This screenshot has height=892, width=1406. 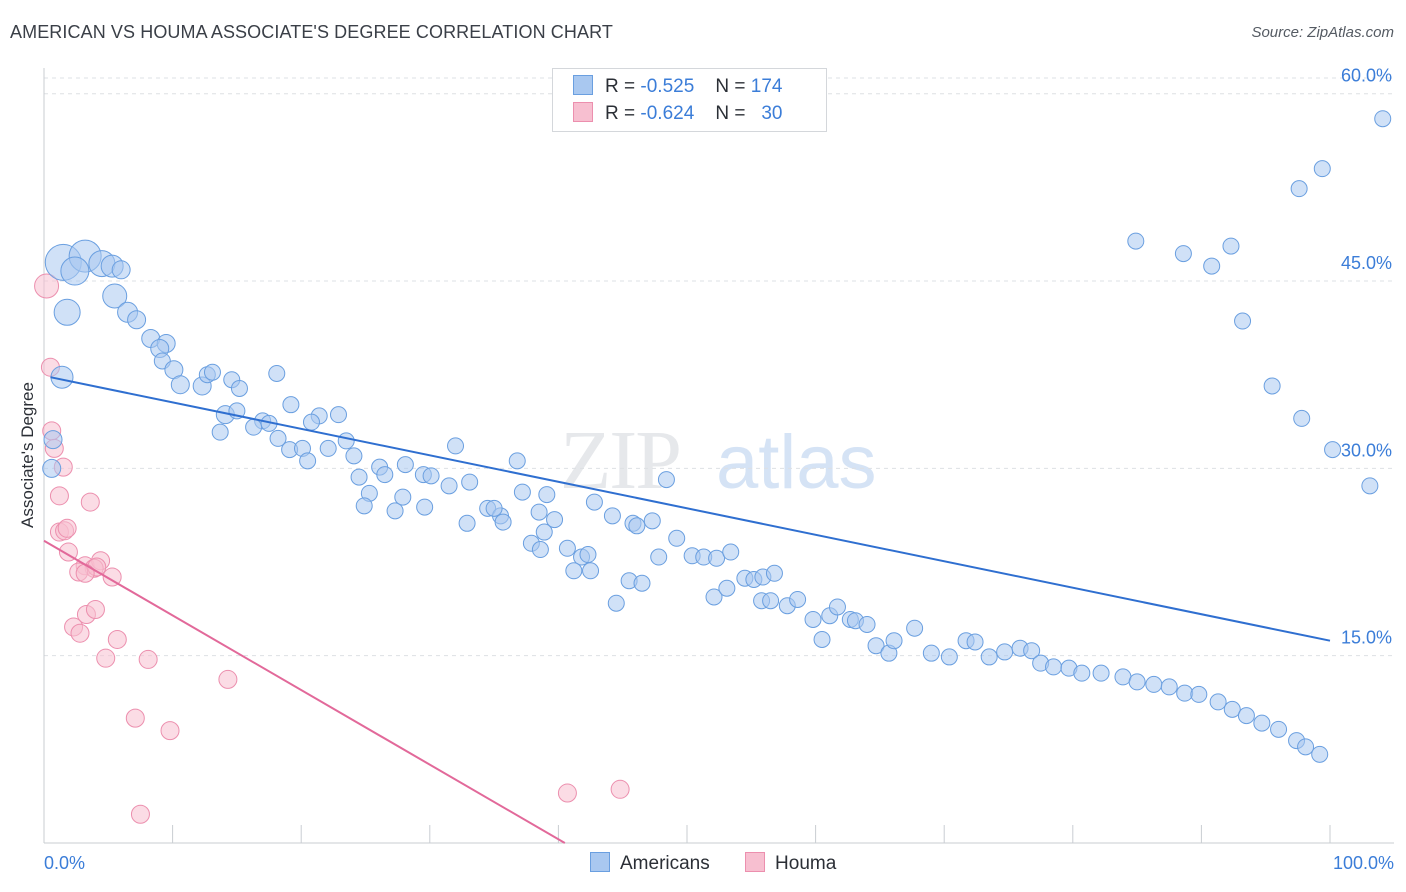 I want to click on legend-r-value: -0.624, so click(x=667, y=113).